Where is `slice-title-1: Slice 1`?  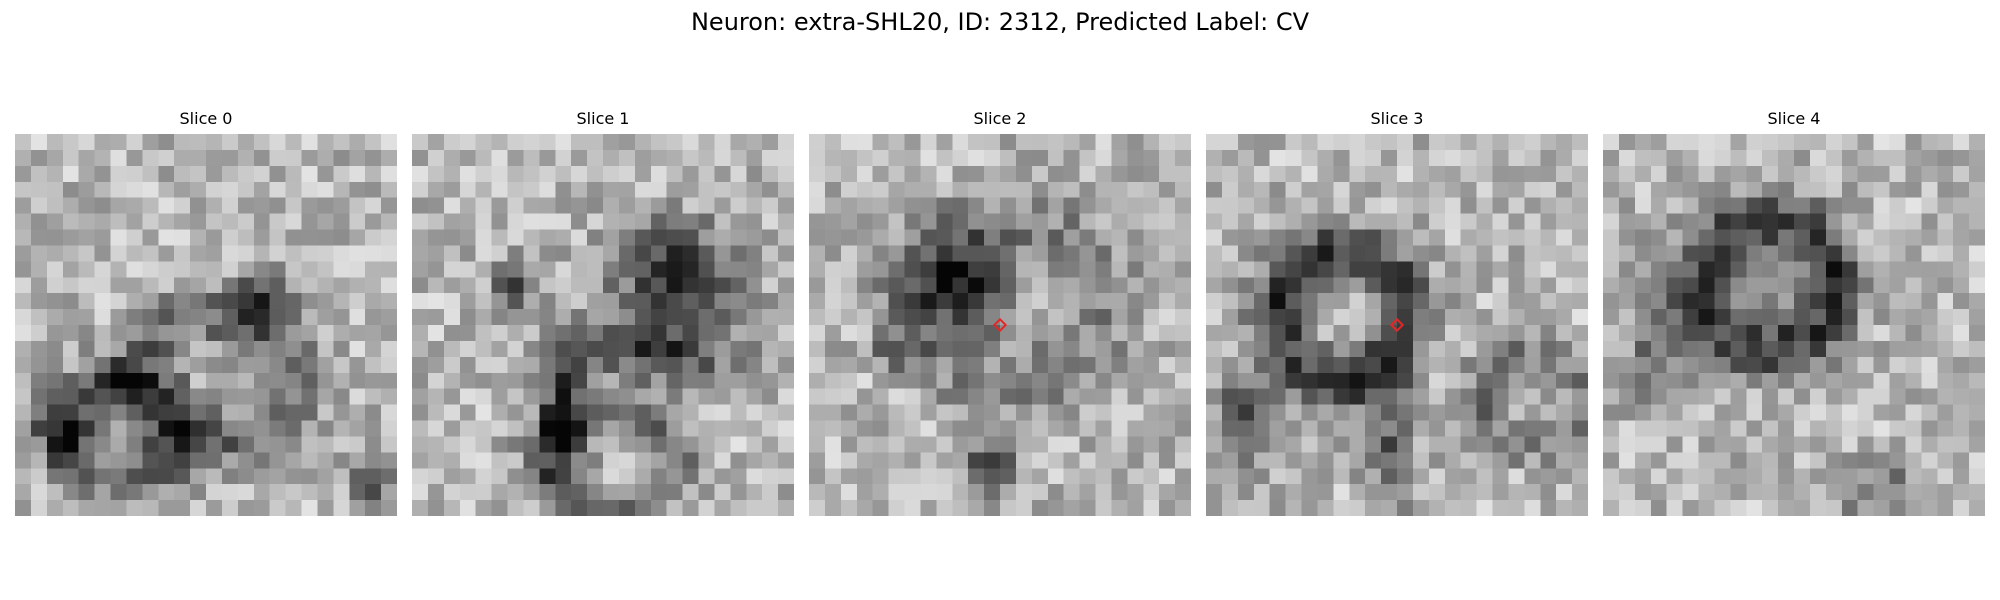 slice-title-1: Slice 1 is located at coordinates (603, 118).